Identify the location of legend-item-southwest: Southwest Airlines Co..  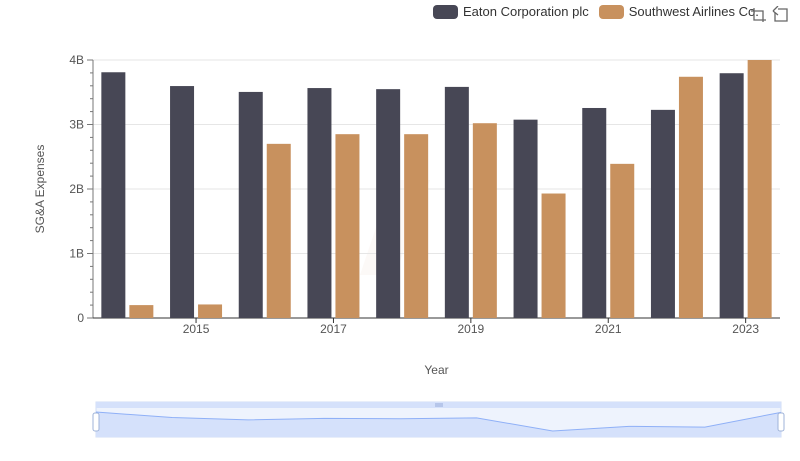
(678, 11).